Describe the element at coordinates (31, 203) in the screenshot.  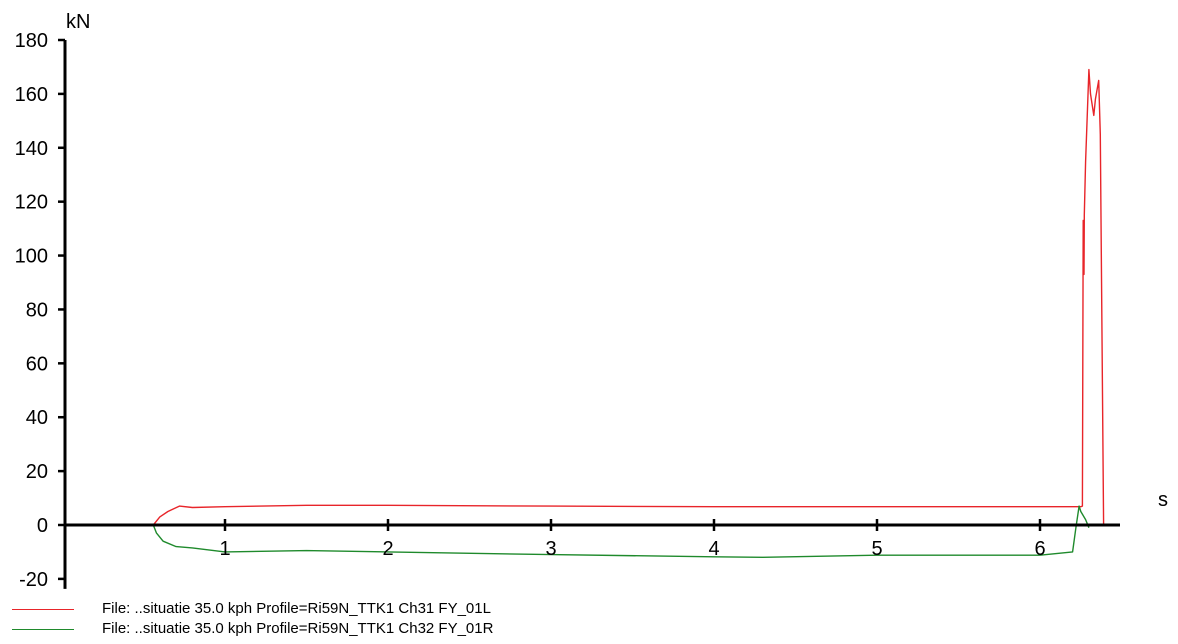
I see `y-tick-label: 120` at that location.